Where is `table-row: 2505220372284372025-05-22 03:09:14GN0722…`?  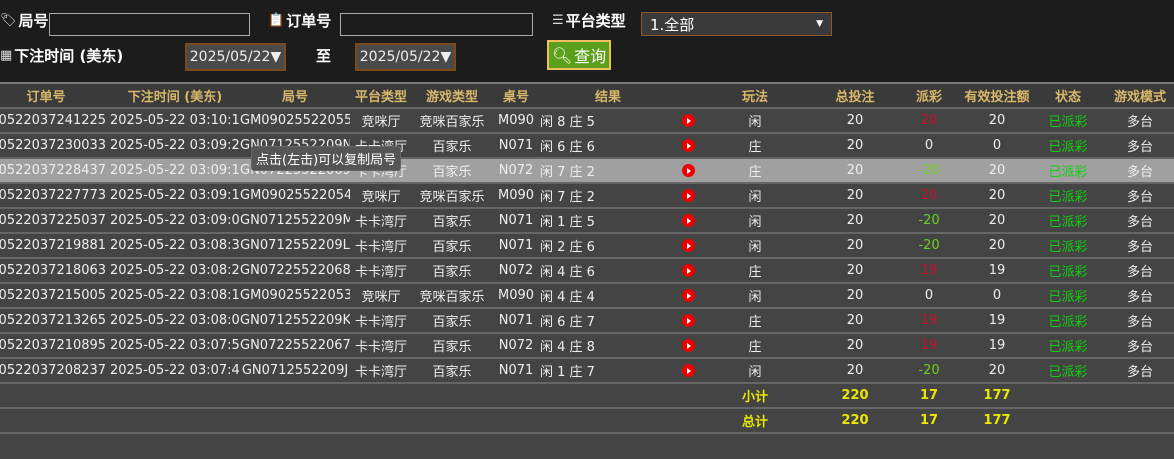 table-row: 2505220372284372025-05-22 03:09:14GN0722… is located at coordinates (587, 171).